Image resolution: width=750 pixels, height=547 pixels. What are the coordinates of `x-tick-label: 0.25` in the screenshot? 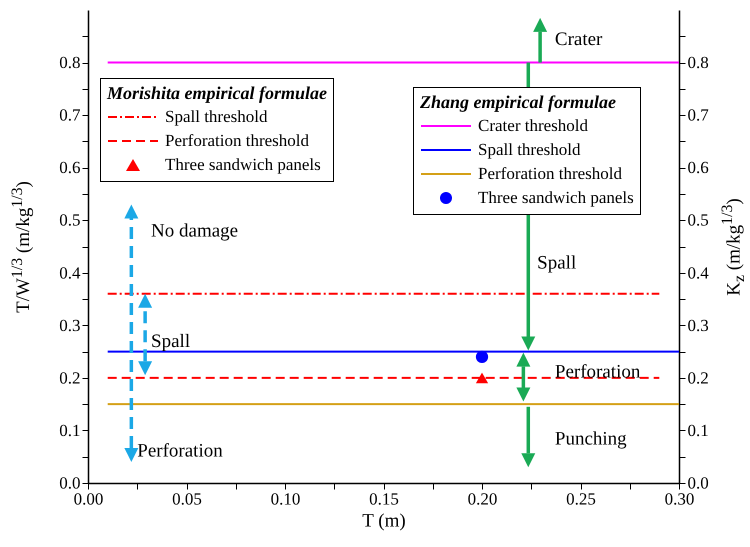 It's located at (581, 499).